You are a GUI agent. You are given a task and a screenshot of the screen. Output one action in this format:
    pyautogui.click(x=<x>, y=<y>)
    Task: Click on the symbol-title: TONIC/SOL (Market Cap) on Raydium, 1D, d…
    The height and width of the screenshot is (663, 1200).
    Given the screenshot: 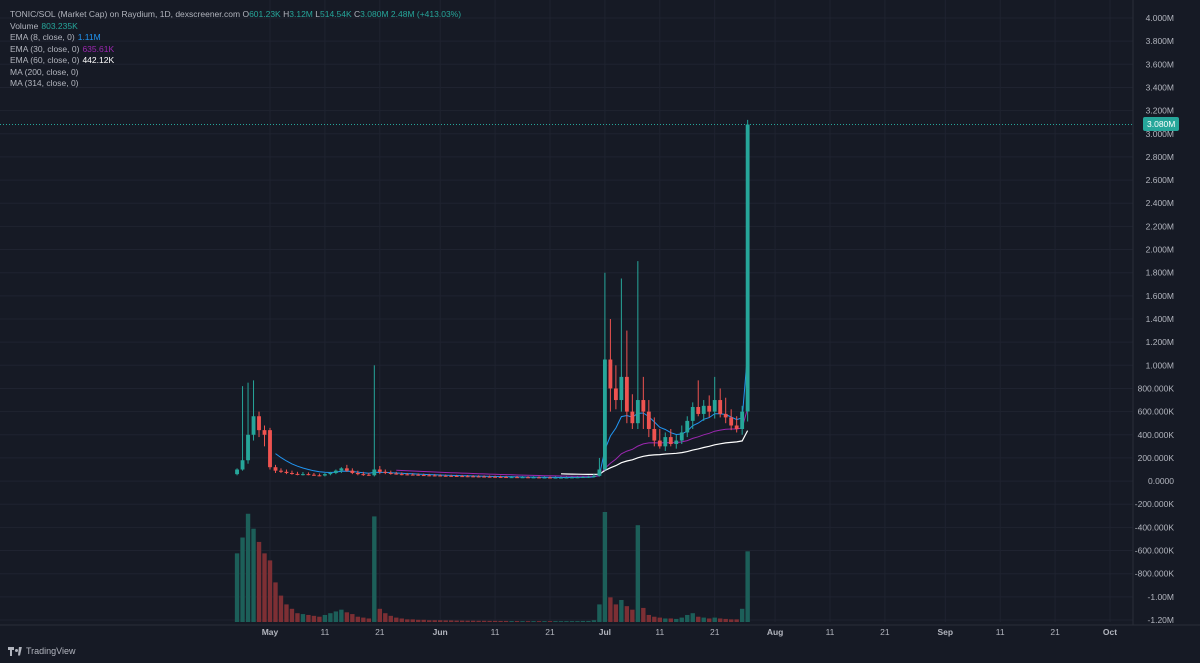 What is the action you would take?
    pyautogui.click(x=125, y=14)
    